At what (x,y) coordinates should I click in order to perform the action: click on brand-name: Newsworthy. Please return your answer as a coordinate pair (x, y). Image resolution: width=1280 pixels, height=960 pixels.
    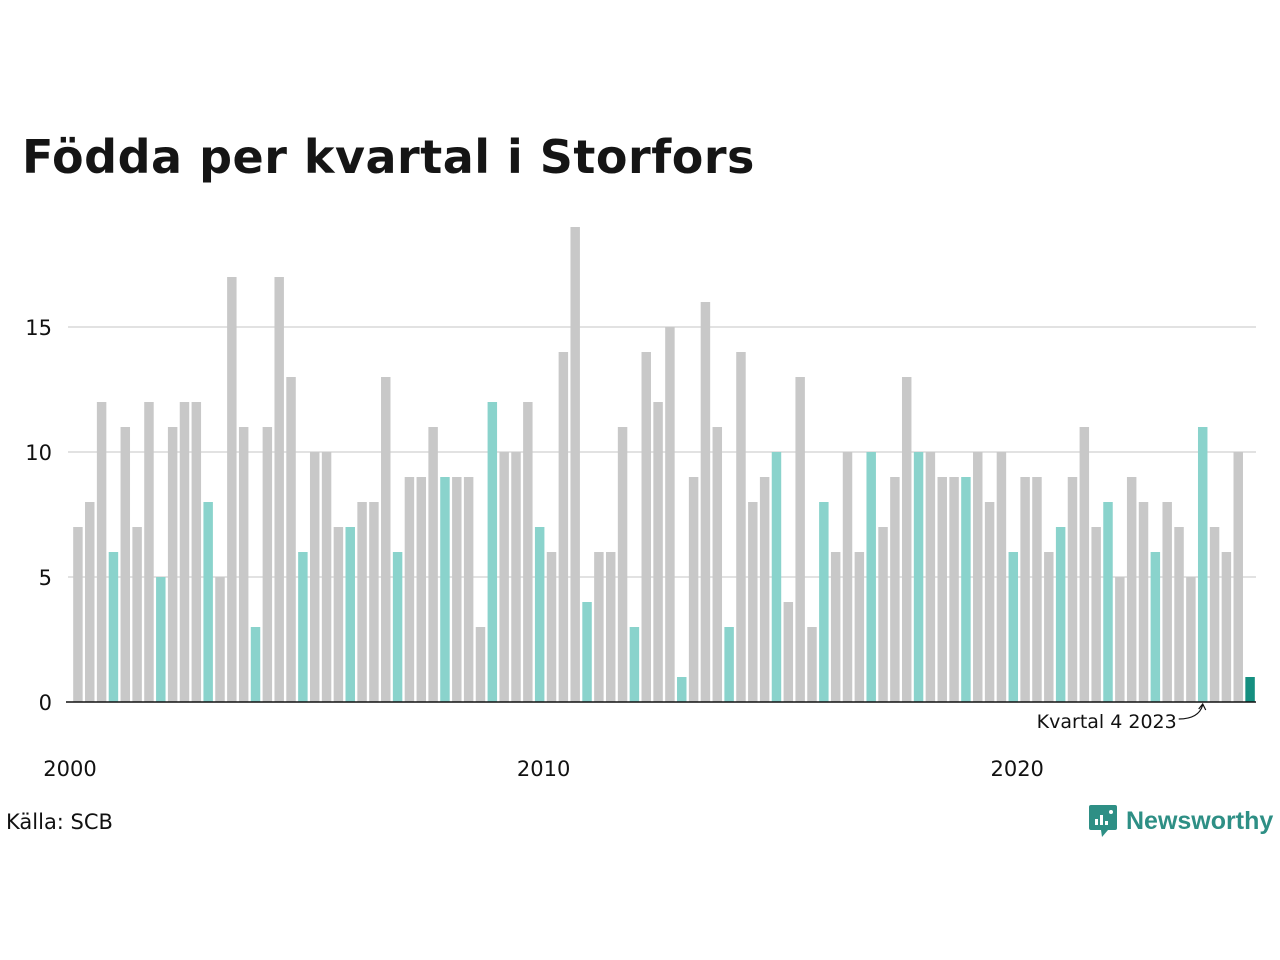
    Looking at the image, I should click on (1200, 820).